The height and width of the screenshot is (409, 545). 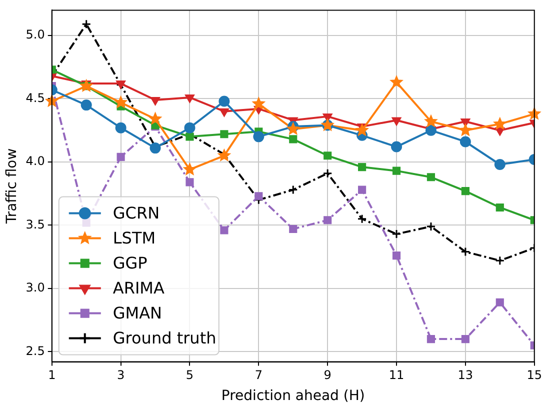 What do you see at coordinates (164, 338) in the screenshot?
I see `legend-label: Ground truth` at bounding box center [164, 338].